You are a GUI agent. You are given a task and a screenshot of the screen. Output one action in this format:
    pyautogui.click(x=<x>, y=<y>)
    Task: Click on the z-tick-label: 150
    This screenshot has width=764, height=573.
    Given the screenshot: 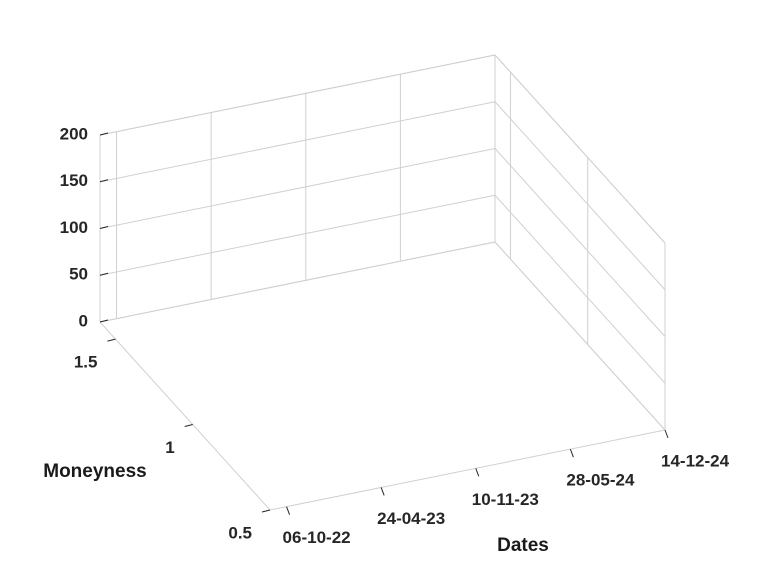 What is the action you would take?
    pyautogui.click(x=74, y=180)
    